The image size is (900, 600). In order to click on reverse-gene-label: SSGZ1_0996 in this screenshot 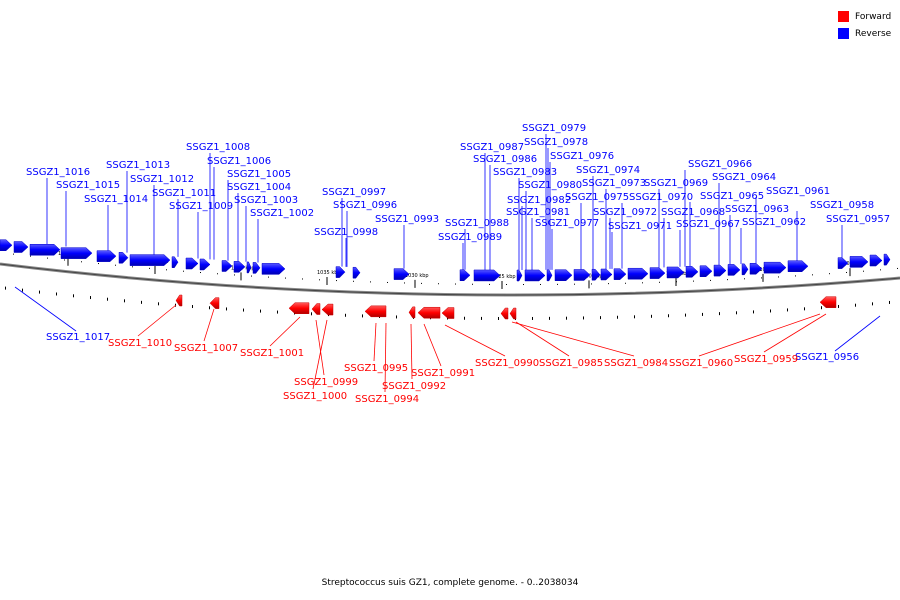, I will do `click(365, 205)`.